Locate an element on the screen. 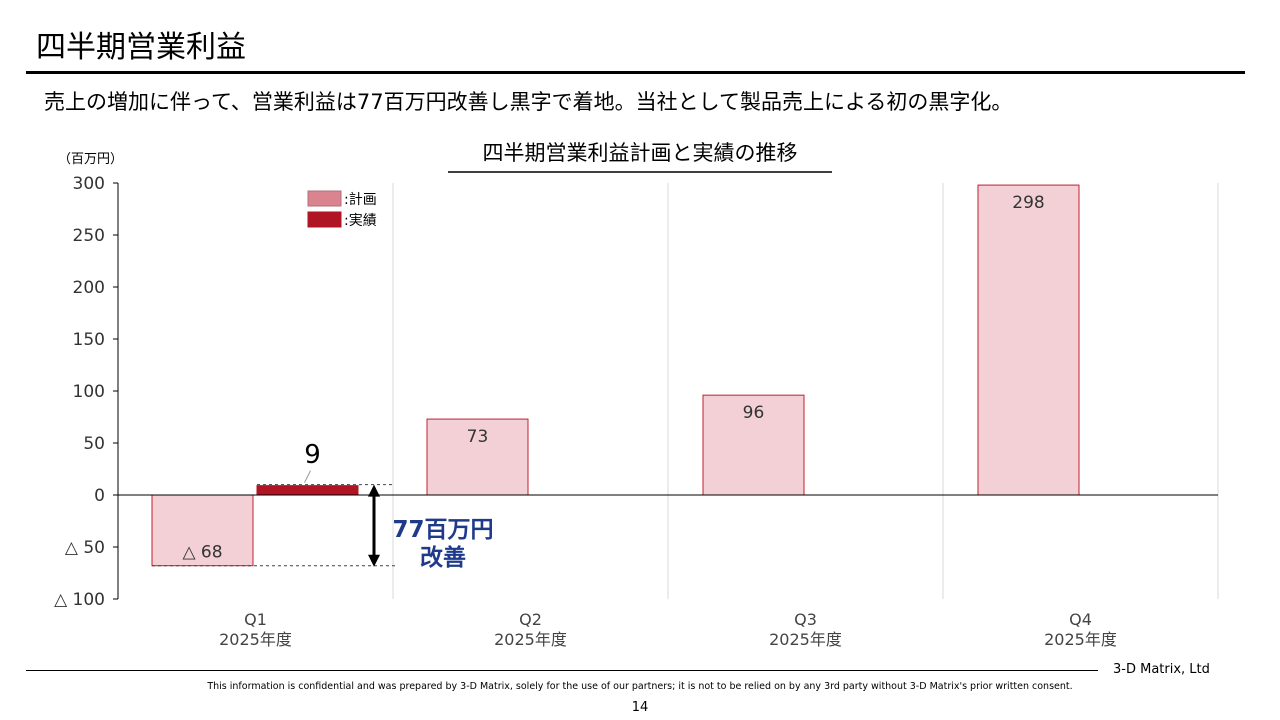 The width and height of the screenshot is (1280, 720). title-rule is located at coordinates (635, 72).